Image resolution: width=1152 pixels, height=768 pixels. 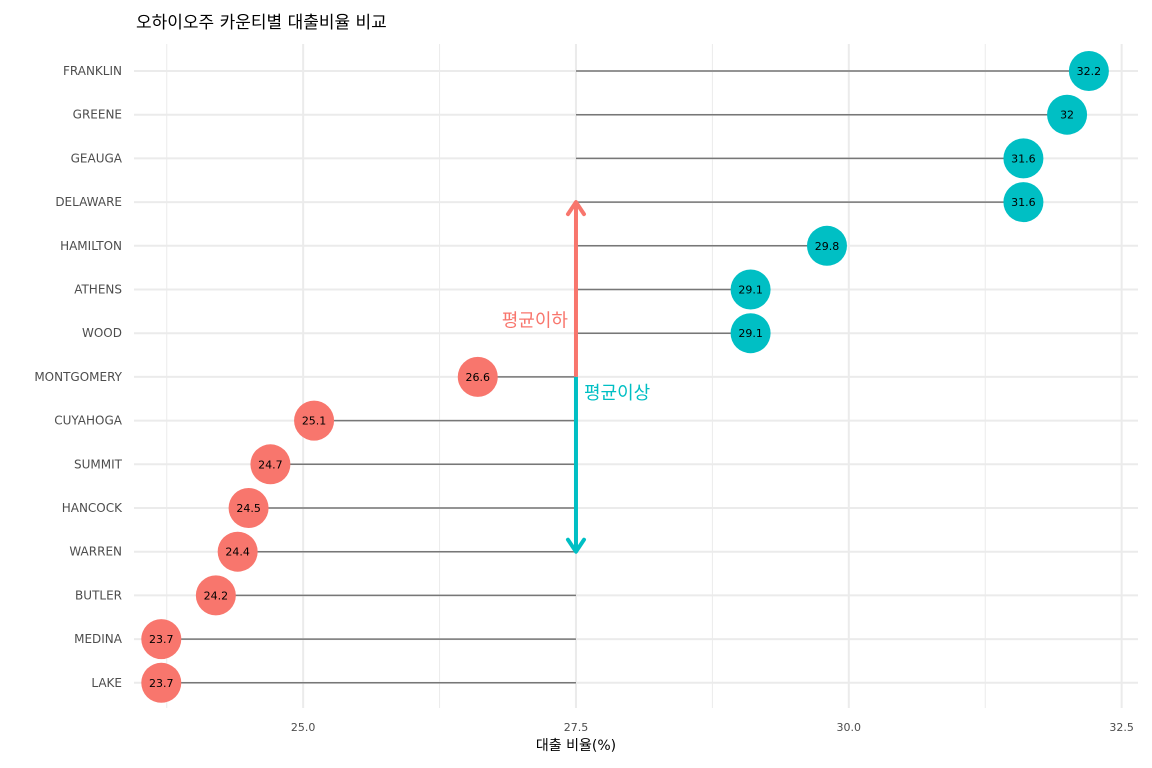 I want to click on y-tick-label: BUTLER, so click(x=98, y=595).